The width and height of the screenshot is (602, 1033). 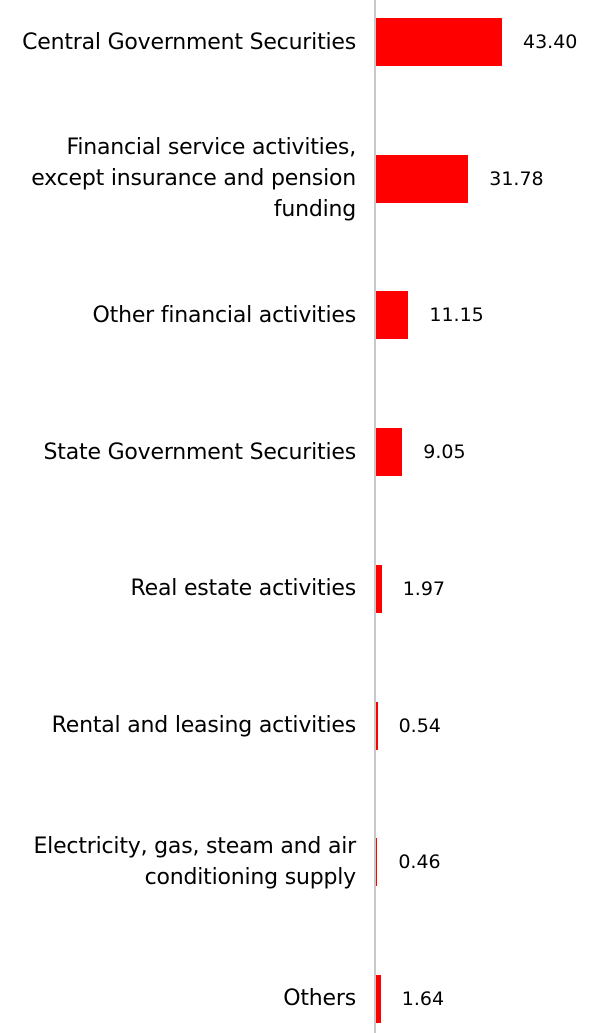 What do you see at coordinates (419, 725) in the screenshot?
I see `data-label: 0.54` at bounding box center [419, 725].